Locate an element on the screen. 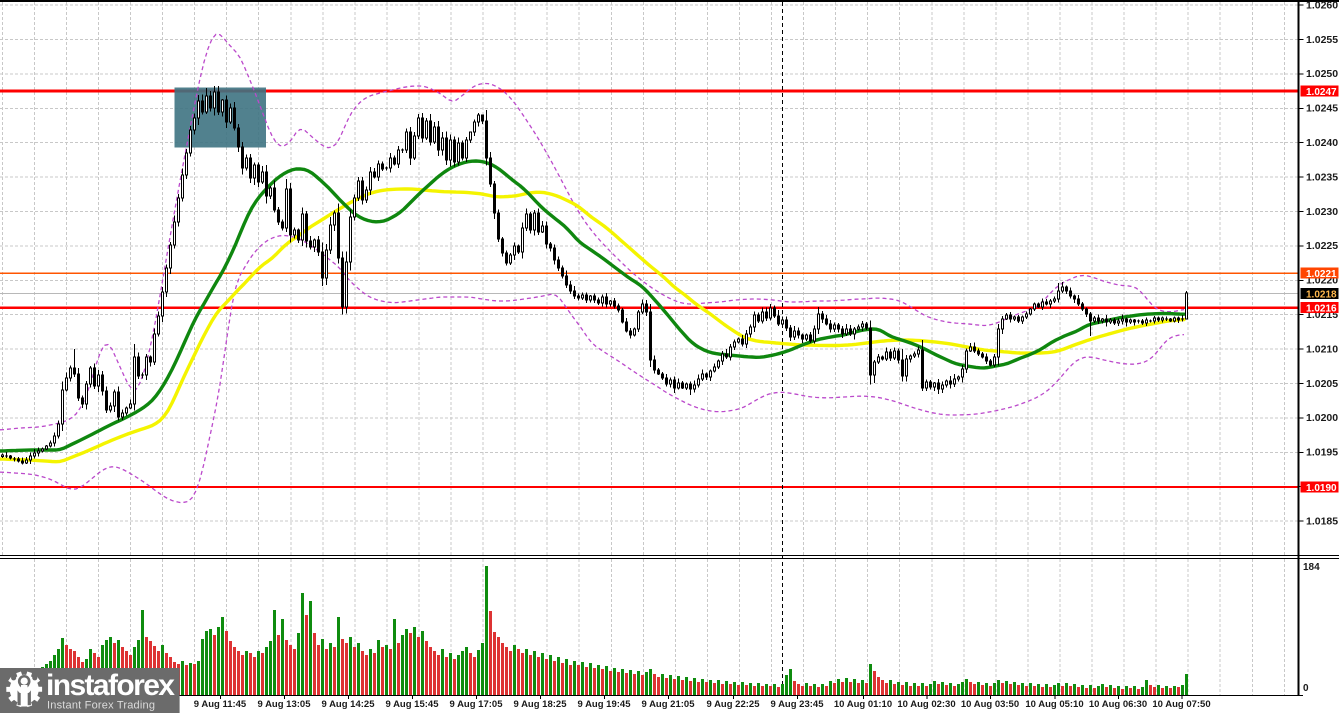 The image size is (1339, 713). svg-text: Instant Forex Trading is located at coordinates (101, 706).